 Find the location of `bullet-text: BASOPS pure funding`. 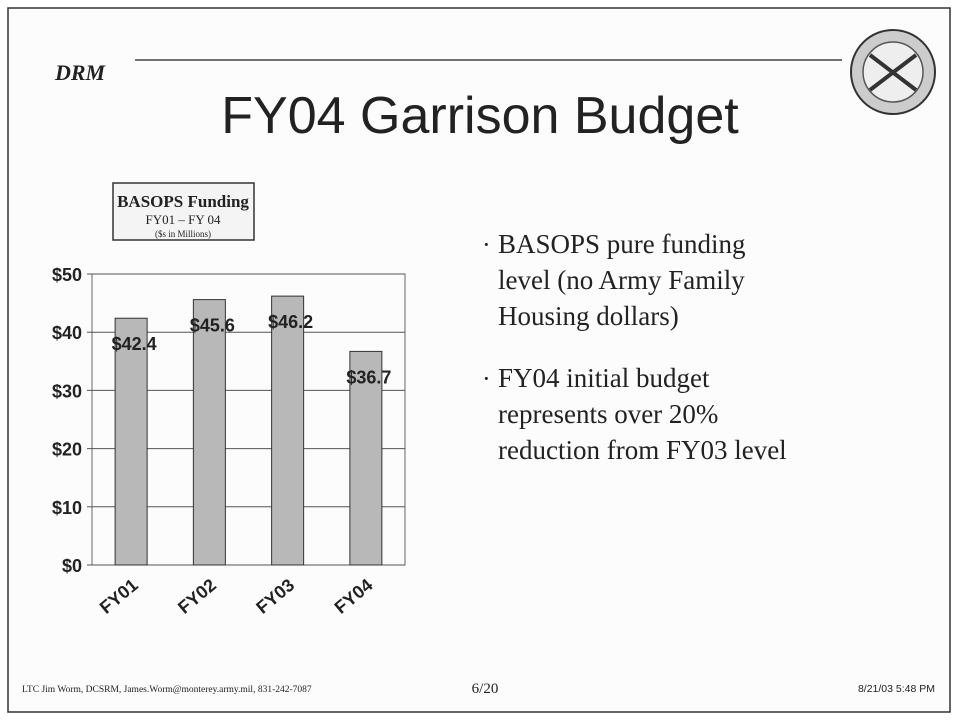

bullet-text: BASOPS pure funding is located at coordinates (622, 244).